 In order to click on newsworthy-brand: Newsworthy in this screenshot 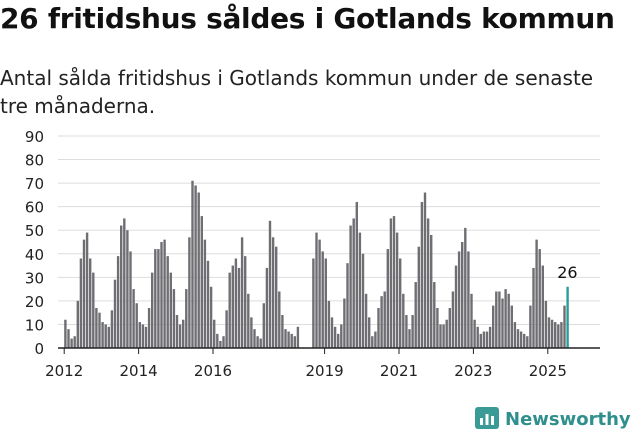, I will do `click(553, 419)`.